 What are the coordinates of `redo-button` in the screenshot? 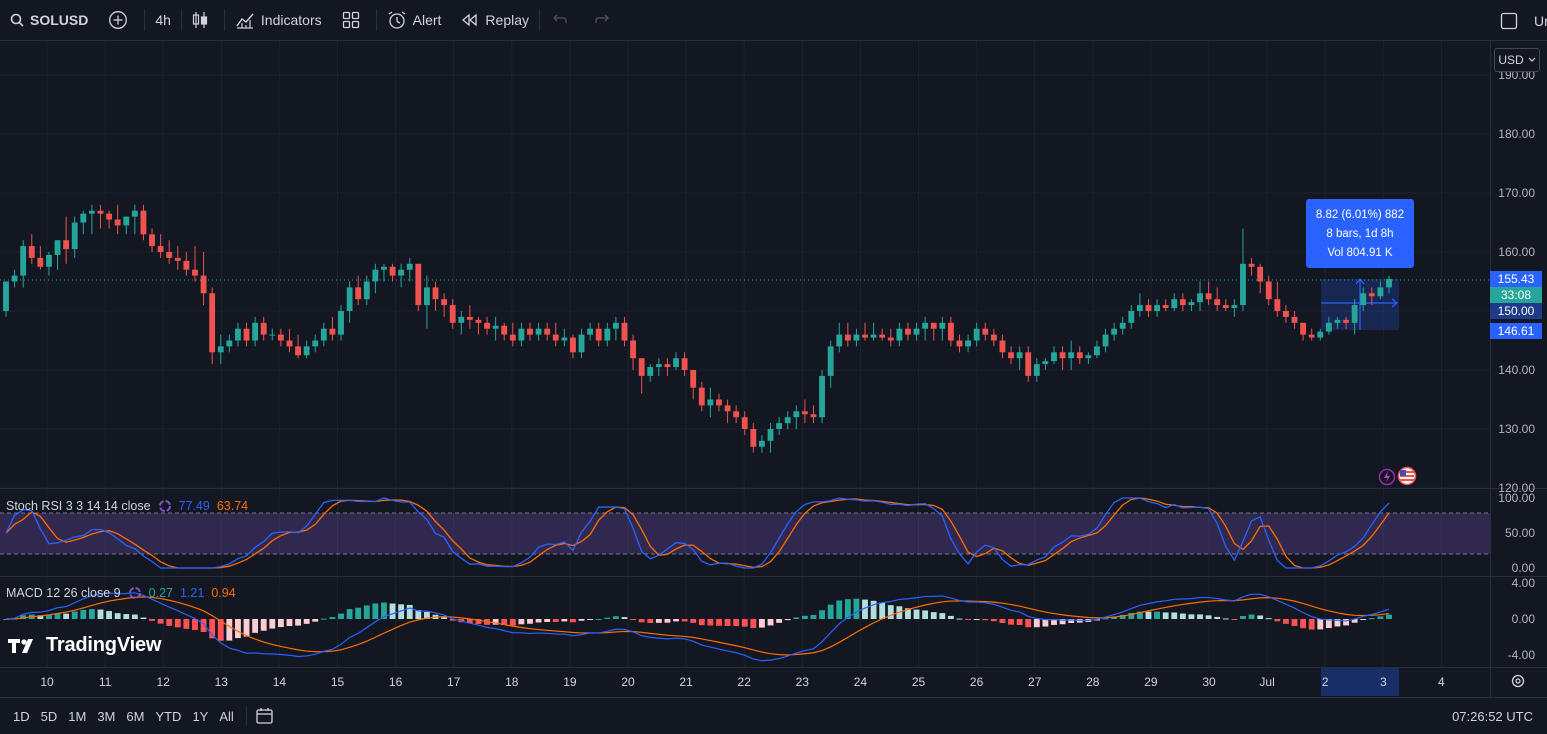 It's located at (606, 20).